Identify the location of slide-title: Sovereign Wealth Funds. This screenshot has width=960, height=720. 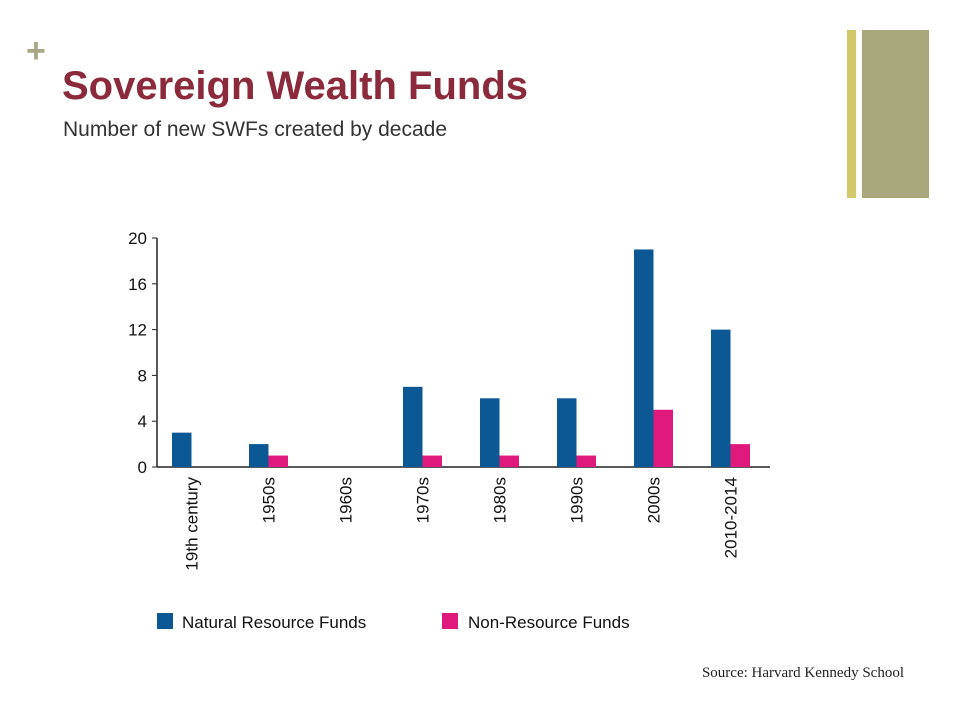
(295, 86).